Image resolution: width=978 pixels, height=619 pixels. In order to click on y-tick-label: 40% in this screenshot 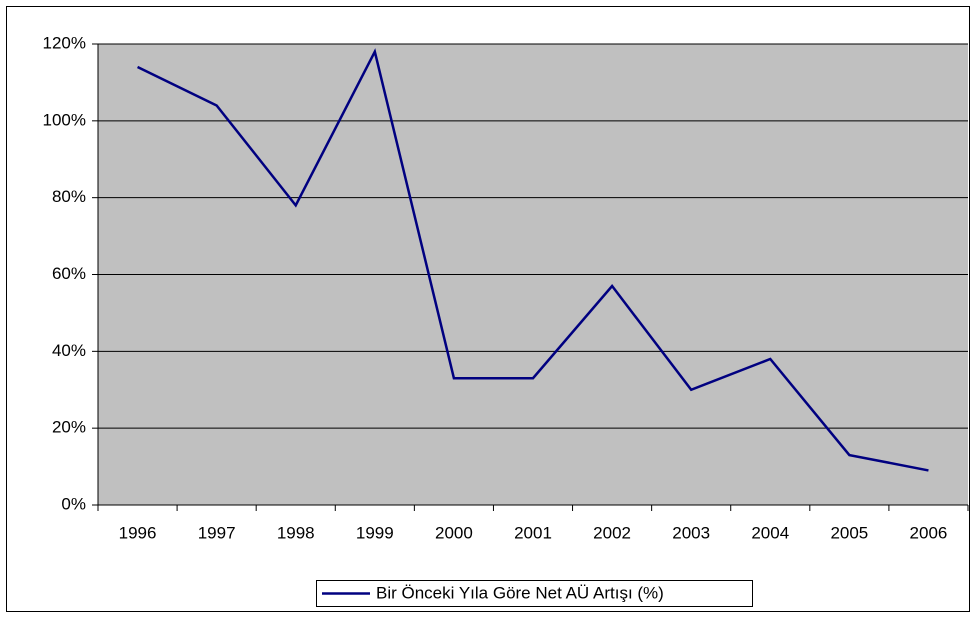, I will do `click(69, 350)`.